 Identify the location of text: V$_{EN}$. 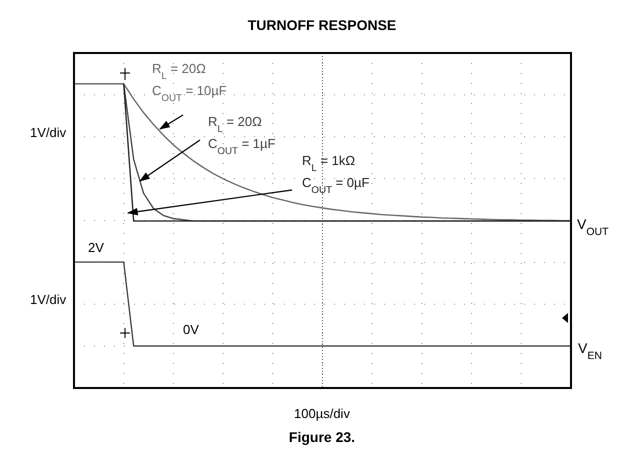
(590, 351).